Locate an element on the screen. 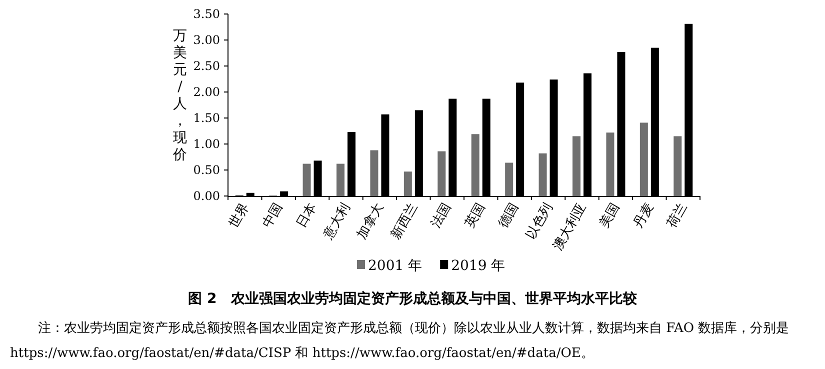 This screenshot has width=825, height=369. x-tick-label: 英国 is located at coordinates (475, 215).